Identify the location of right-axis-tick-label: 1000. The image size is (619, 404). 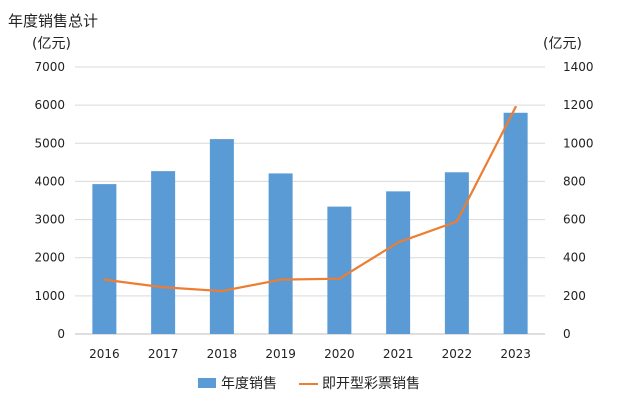
(578, 143).